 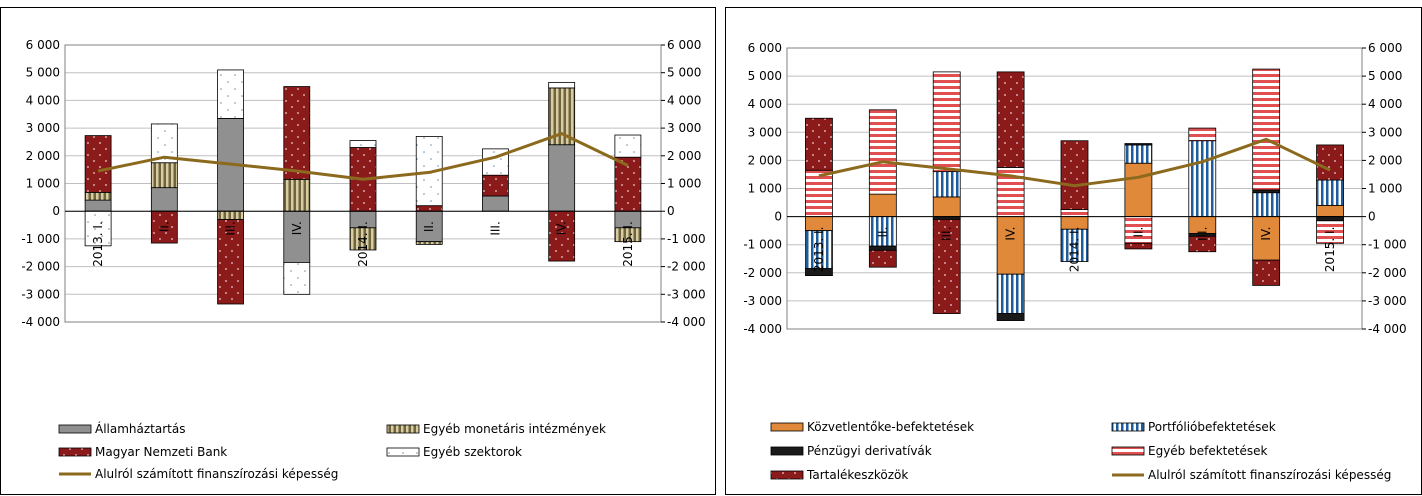 I want to click on y-tick-label-right: 2 000, so click(x=684, y=156).